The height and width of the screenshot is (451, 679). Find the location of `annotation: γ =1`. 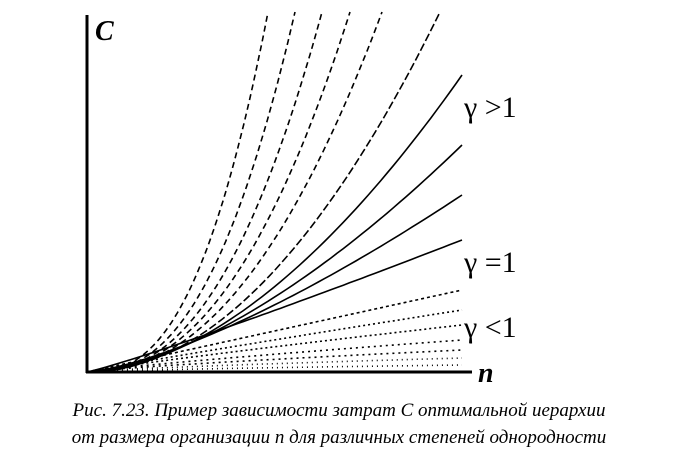

annotation: γ =1 is located at coordinates (490, 262).